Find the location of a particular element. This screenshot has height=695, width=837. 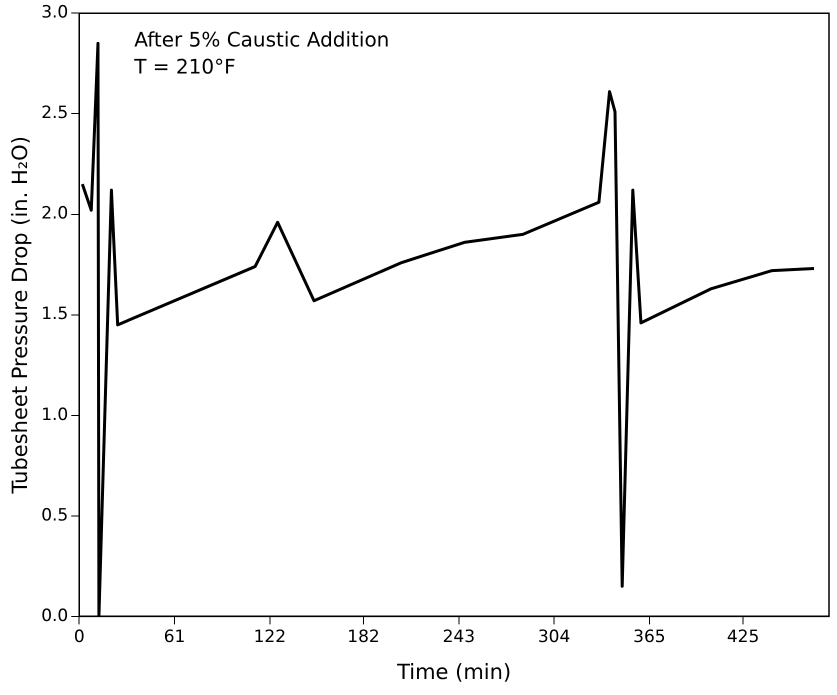

x-axis-title: Time (min) is located at coordinates (454, 672).